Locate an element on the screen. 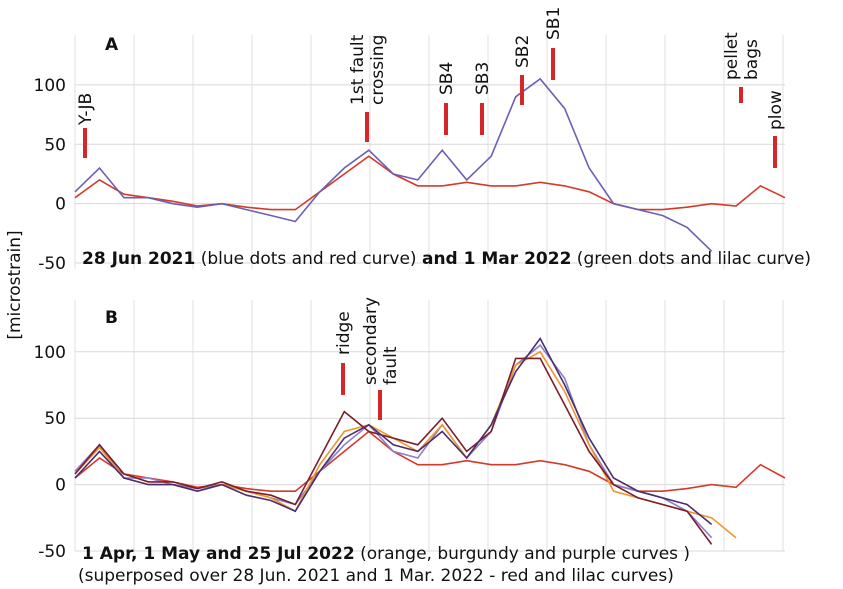 This screenshot has width=843, height=589. annotation: crossing is located at coordinates (378, 70).